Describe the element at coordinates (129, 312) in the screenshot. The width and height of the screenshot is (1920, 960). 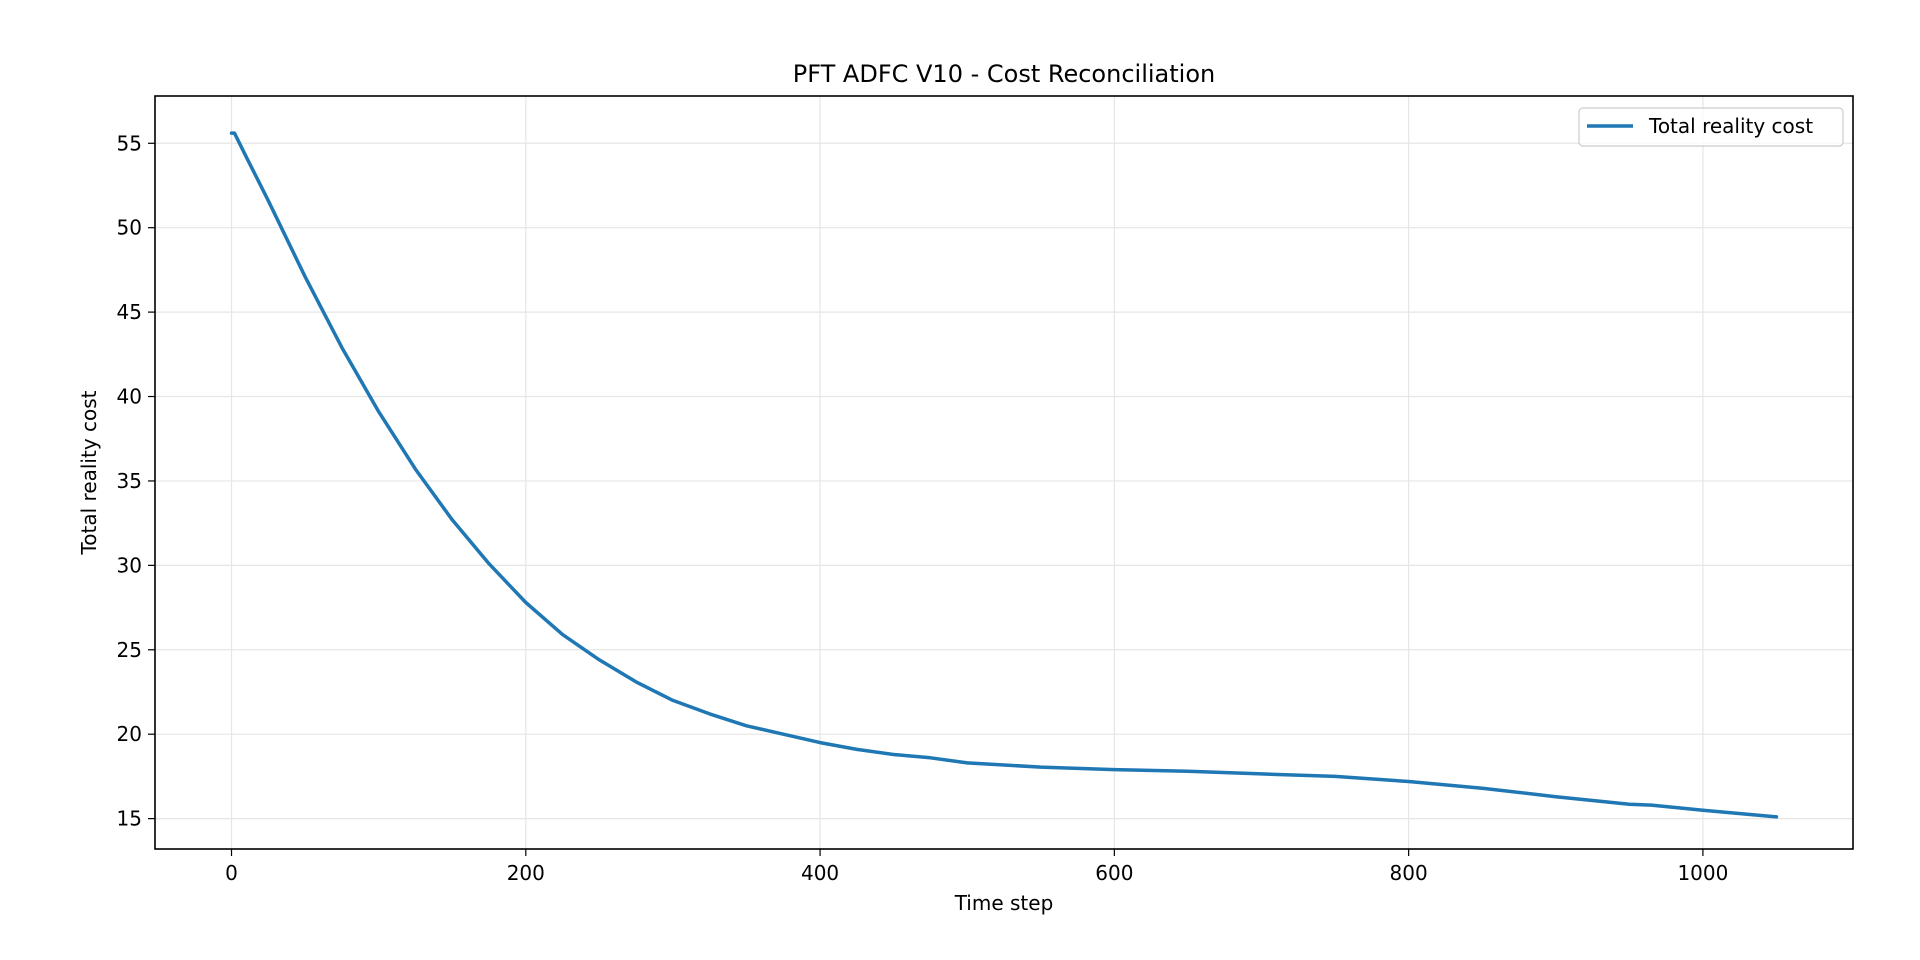
I see `y-tick-label: 45` at that location.